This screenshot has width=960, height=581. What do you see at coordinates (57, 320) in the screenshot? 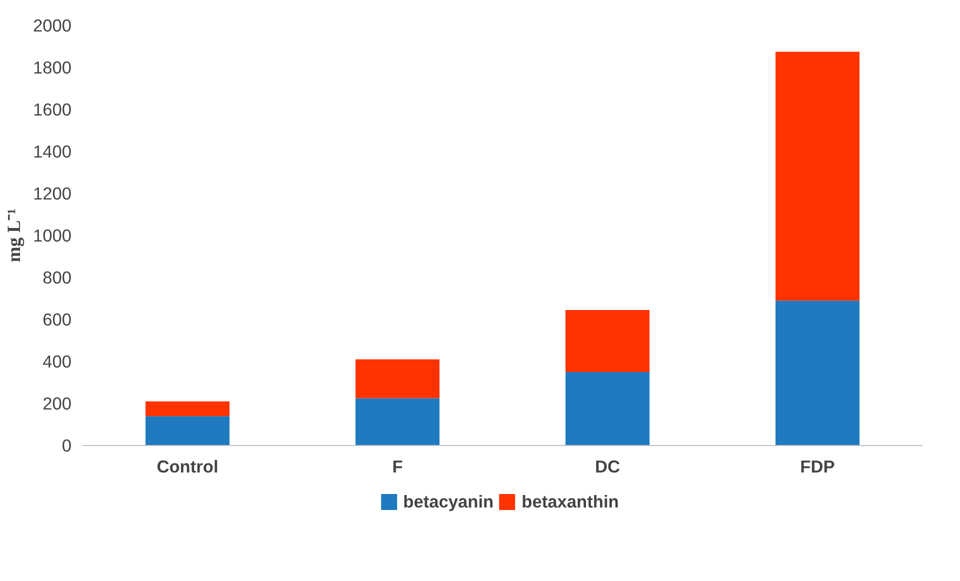
I see `y-tick-label: 600` at bounding box center [57, 320].